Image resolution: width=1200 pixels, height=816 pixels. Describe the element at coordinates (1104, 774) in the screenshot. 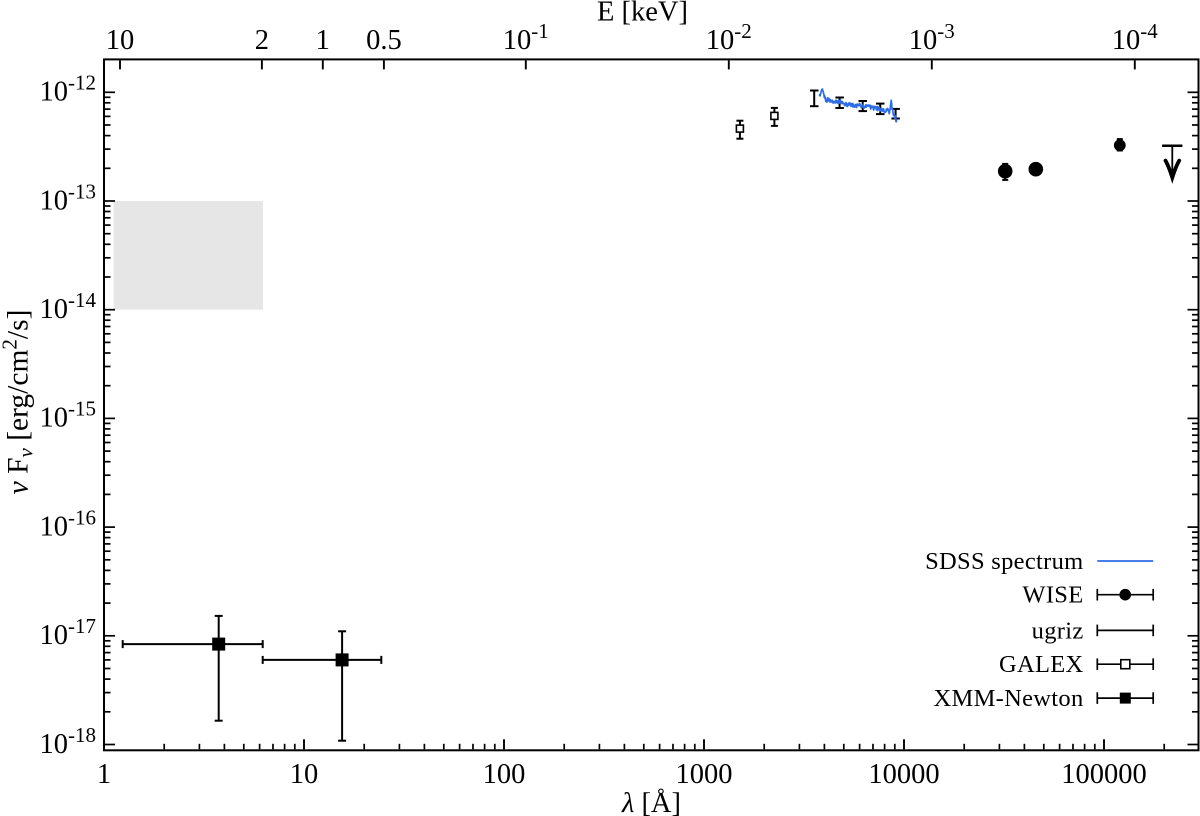

I see `svg-text: 100000` at that location.